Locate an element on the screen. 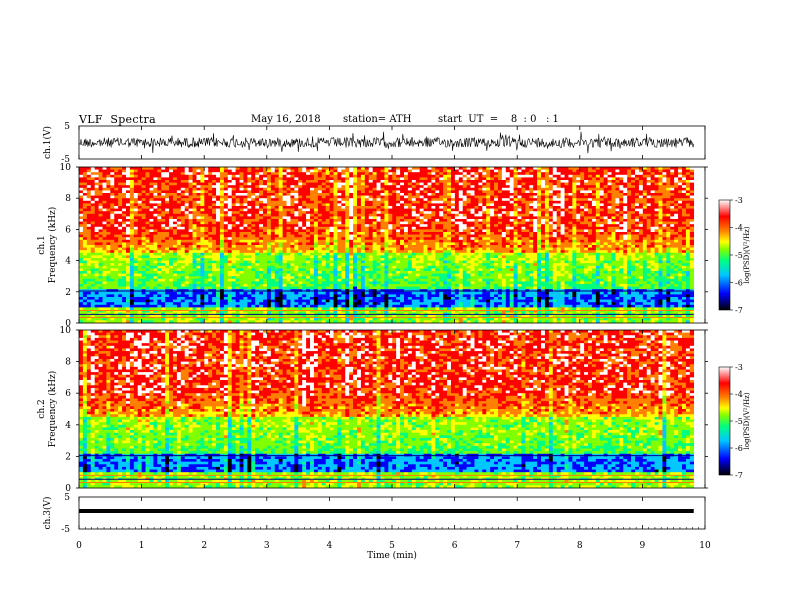  spectrogram-cell-1923 is located at coordinates (234, 199).